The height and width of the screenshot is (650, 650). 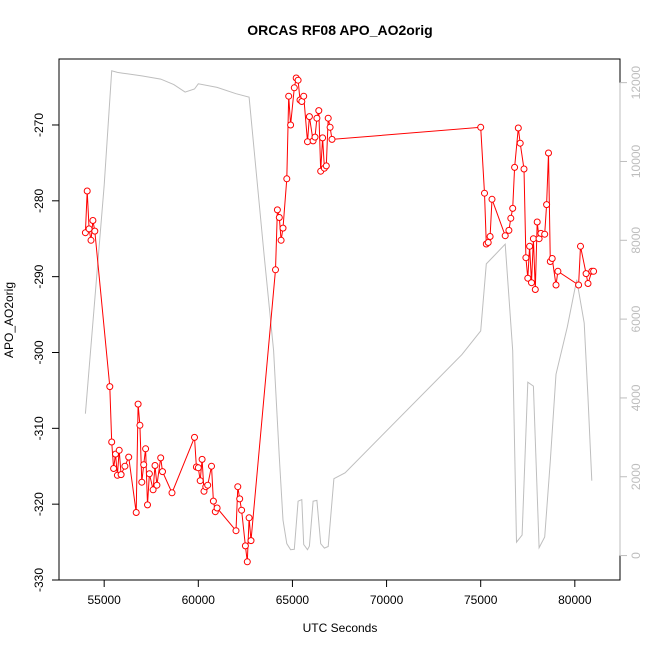 I want to click on y2-tick-label: 0, so click(x=636, y=555).